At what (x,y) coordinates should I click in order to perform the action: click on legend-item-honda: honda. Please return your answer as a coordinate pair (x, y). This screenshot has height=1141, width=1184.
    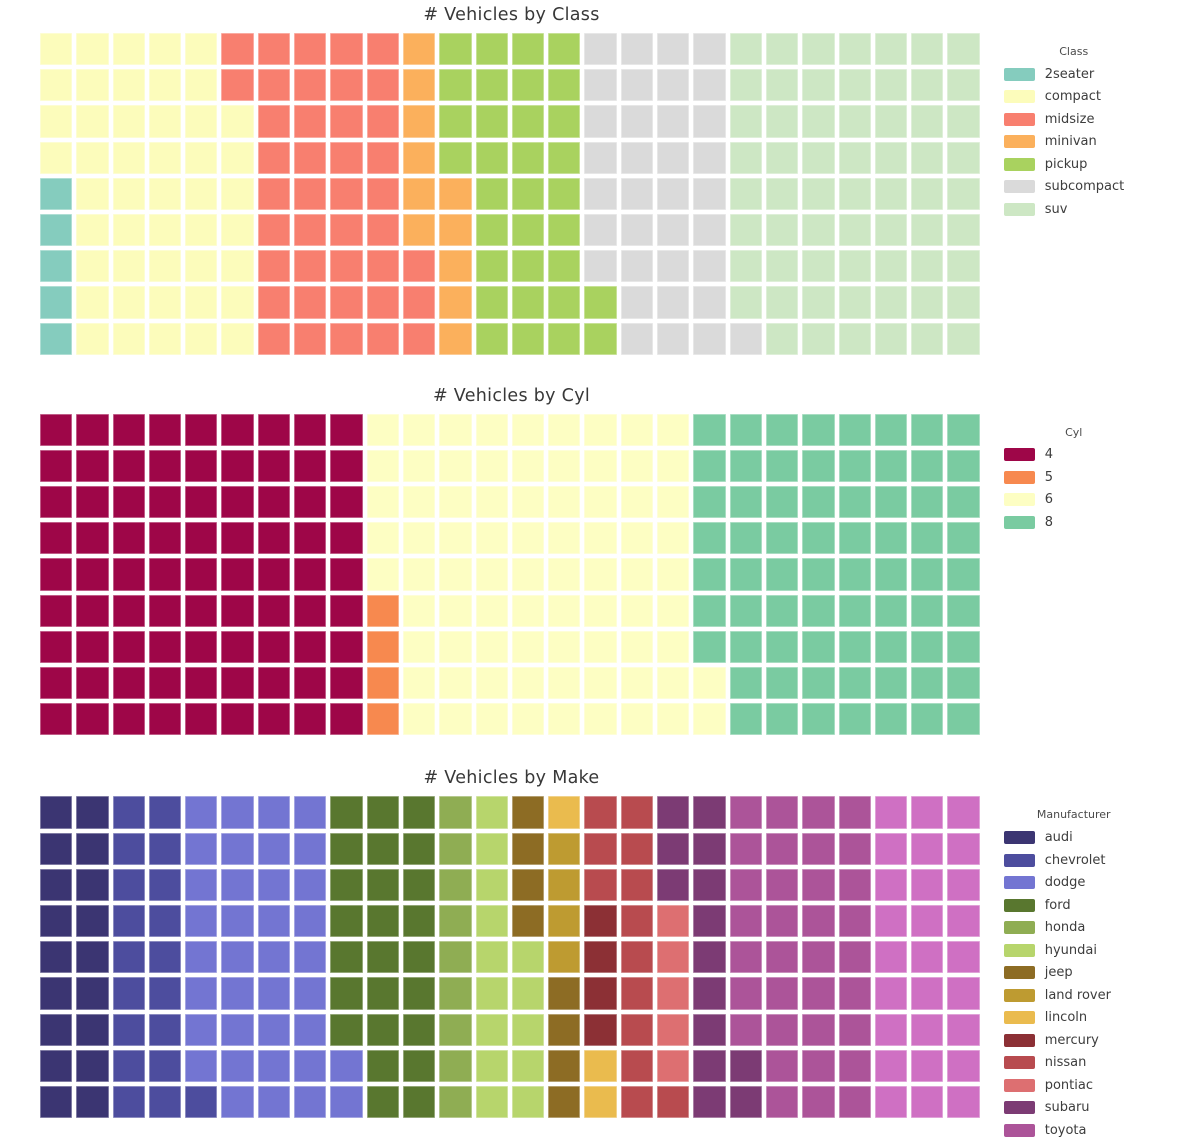
    Looking at the image, I should click on (1073, 927).